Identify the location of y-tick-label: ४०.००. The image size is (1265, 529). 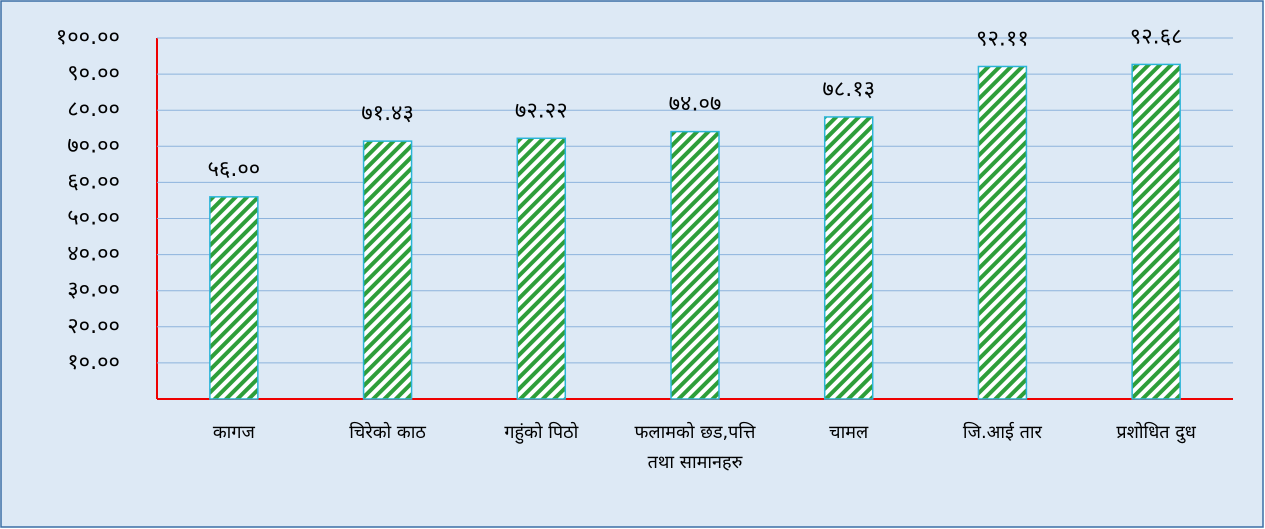
(93, 254).